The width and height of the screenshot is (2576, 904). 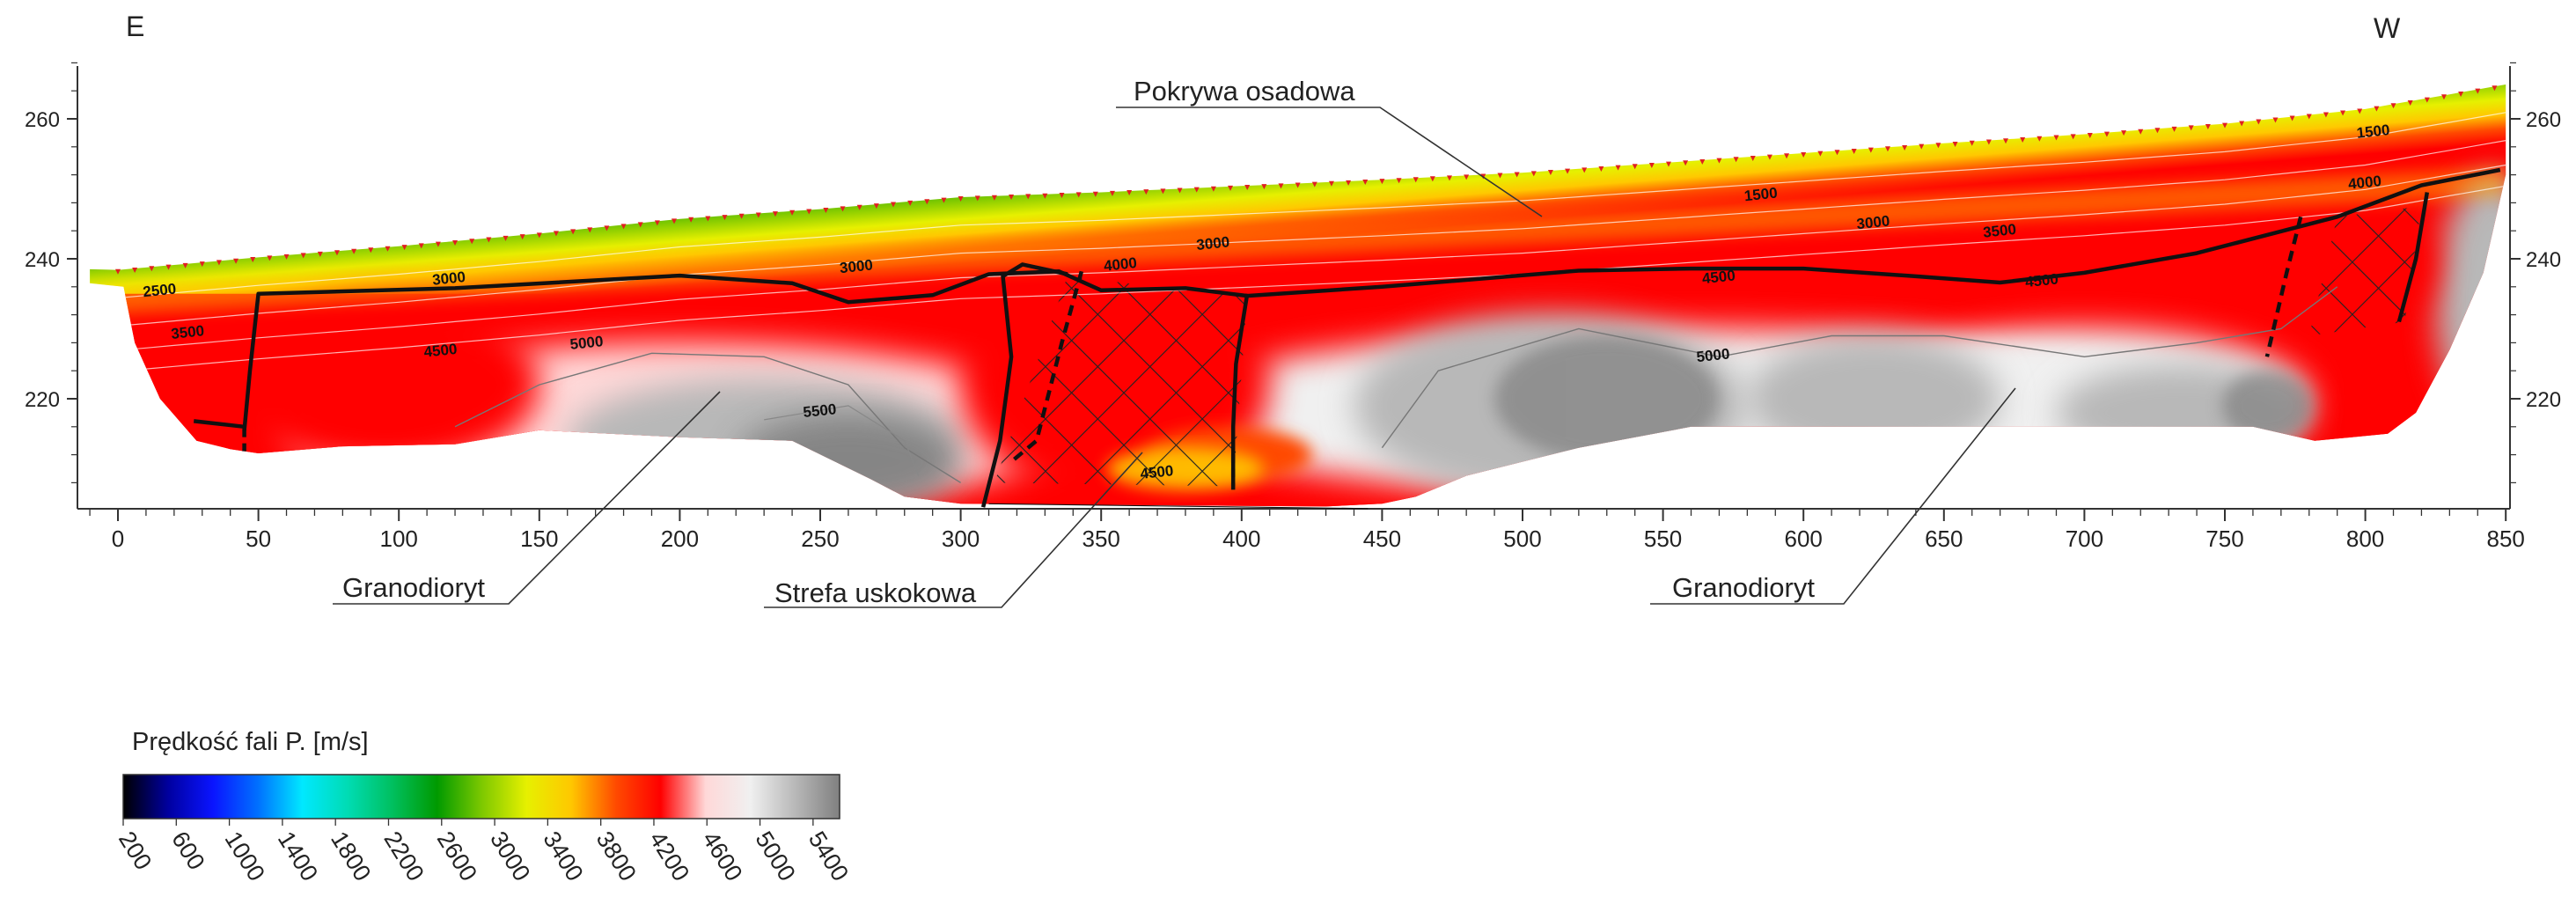 I want to click on contour-label: 4000, so click(x=2364, y=183).